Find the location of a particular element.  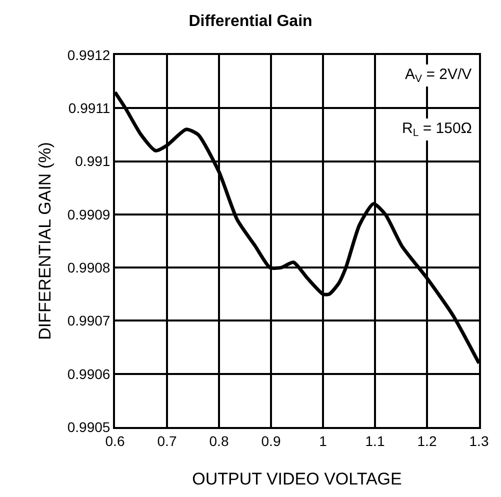

x-tick-label: 1 is located at coordinates (323, 440).